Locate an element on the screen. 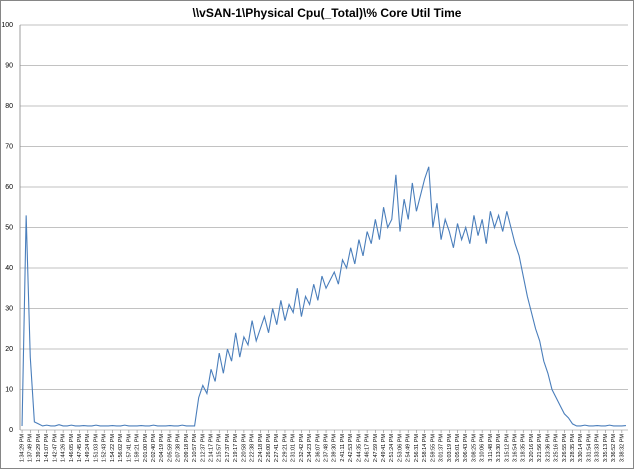 The height and width of the screenshot is (469, 634). x-tick-label: 2:10:57 PM is located at coordinates (195, 448).